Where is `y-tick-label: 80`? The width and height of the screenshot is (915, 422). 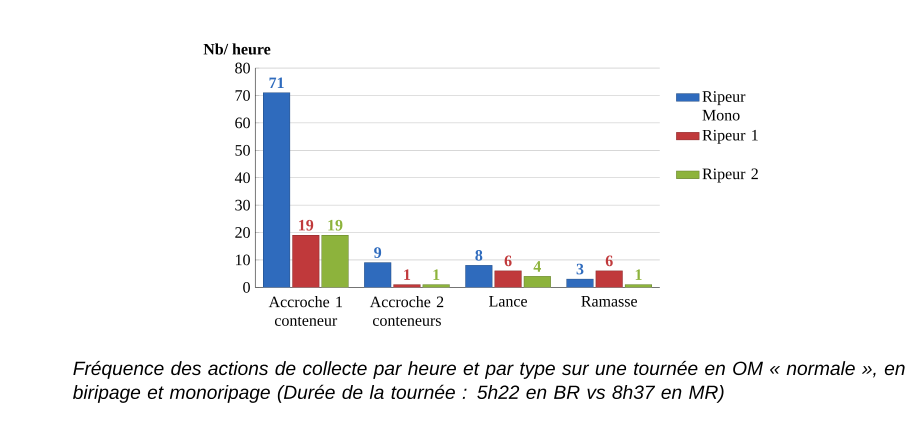
y-tick-label: 80 is located at coordinates (242, 68).